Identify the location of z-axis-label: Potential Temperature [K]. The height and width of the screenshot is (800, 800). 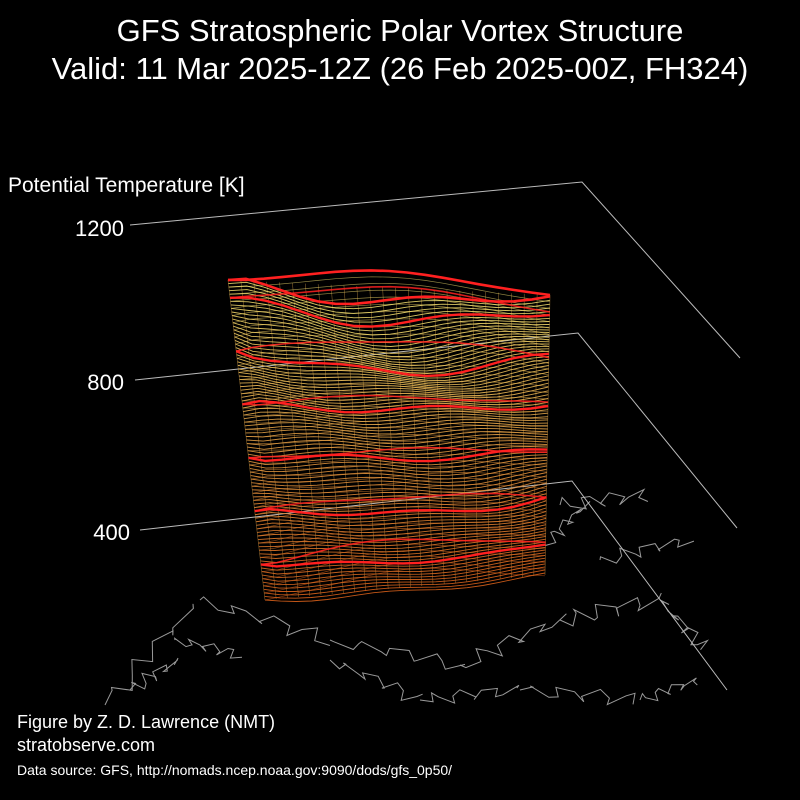
(126, 185).